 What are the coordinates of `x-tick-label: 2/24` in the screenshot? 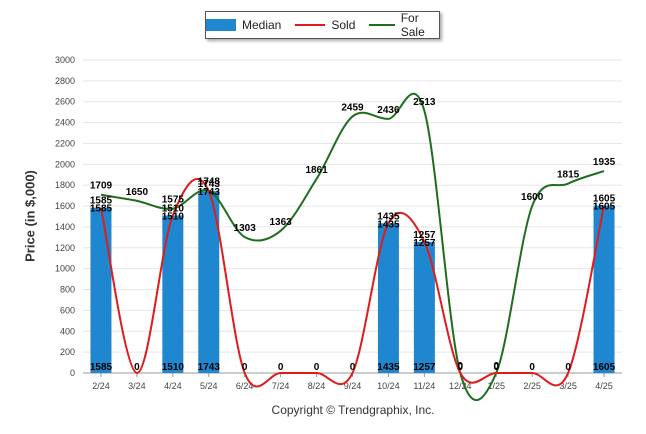 It's located at (101, 386).